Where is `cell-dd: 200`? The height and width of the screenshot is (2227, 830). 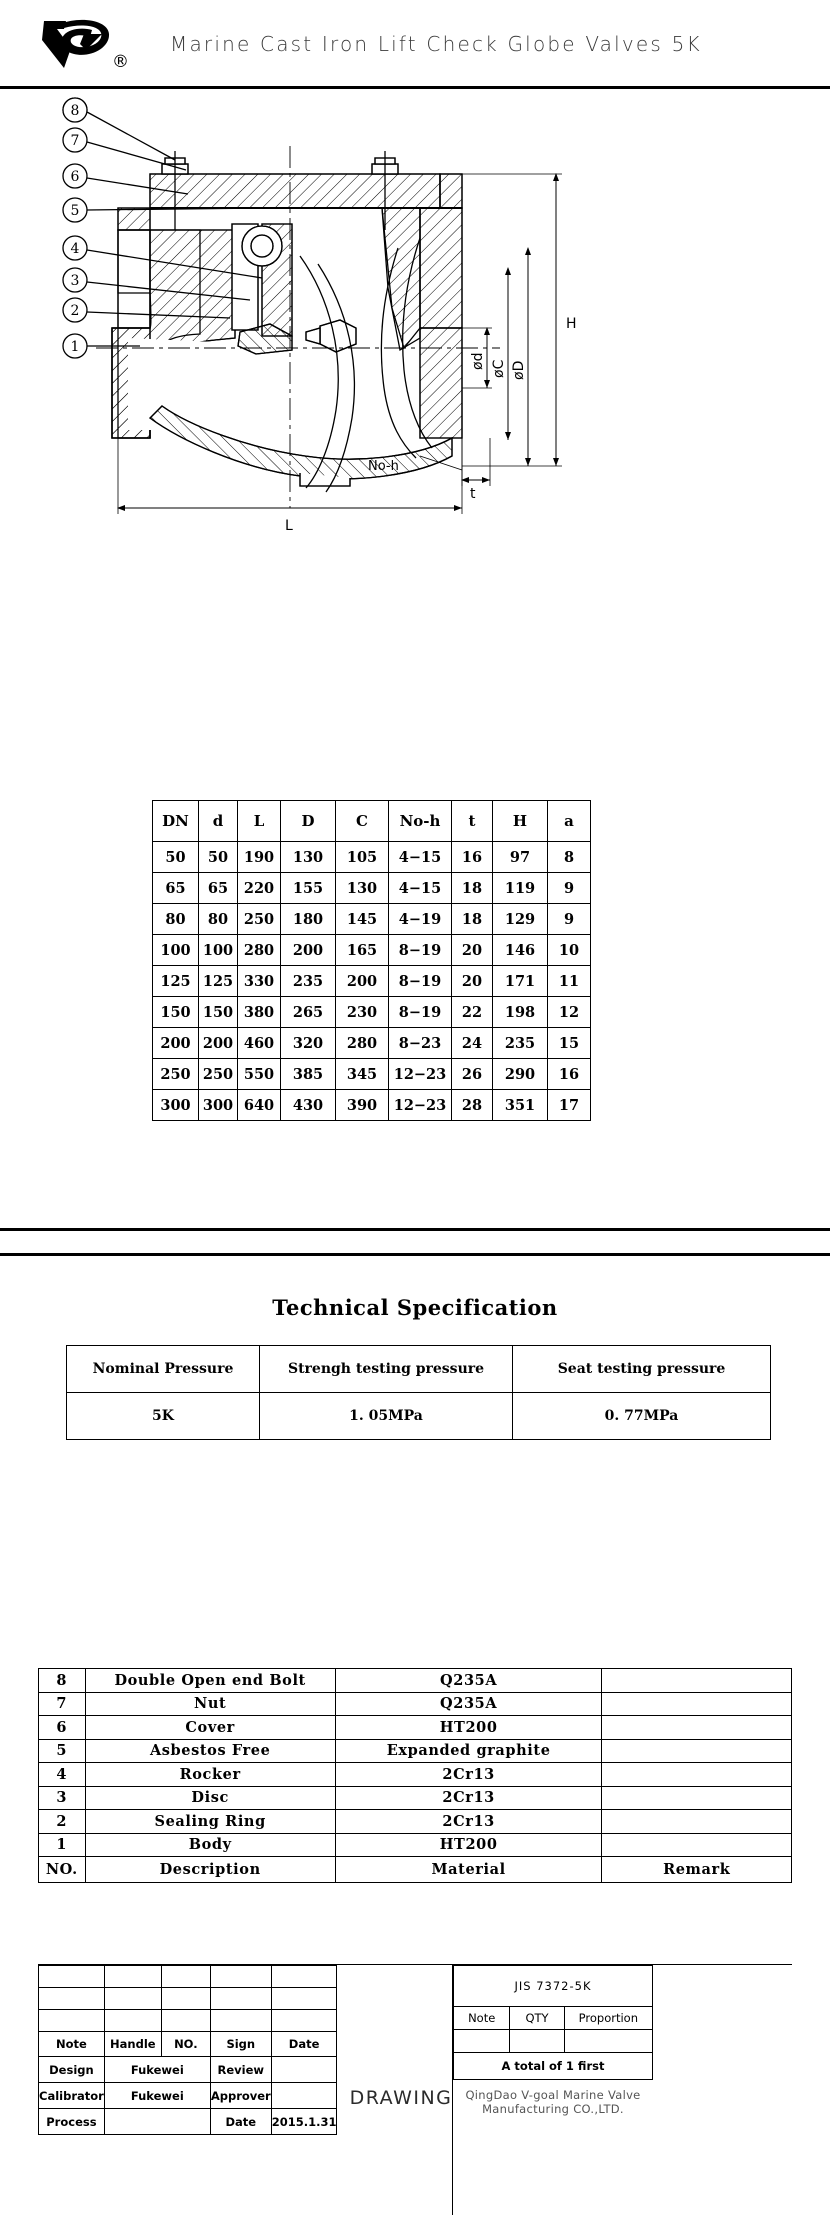 cell-dd: 200 is located at coordinates (308, 950).